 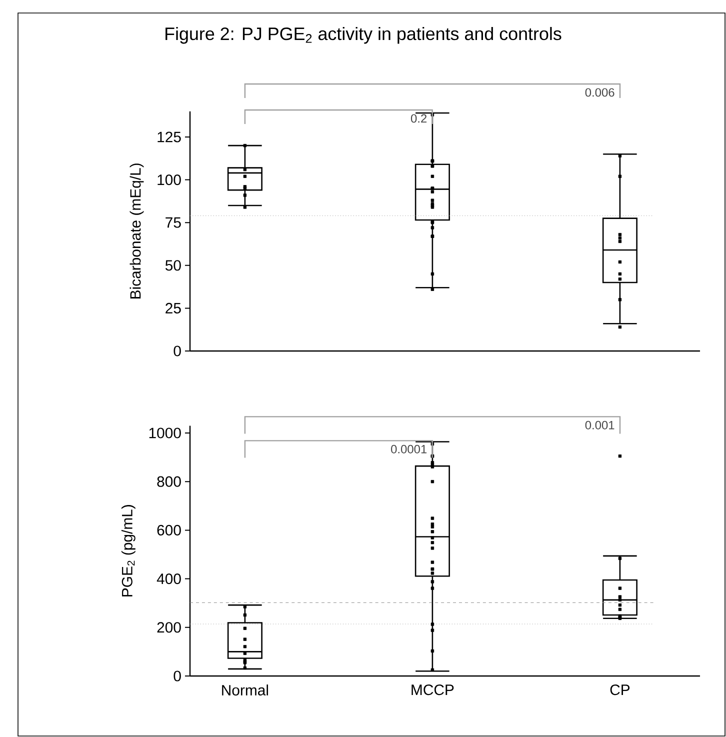 I want to click on y-tick-label: 125, so click(x=169, y=137).